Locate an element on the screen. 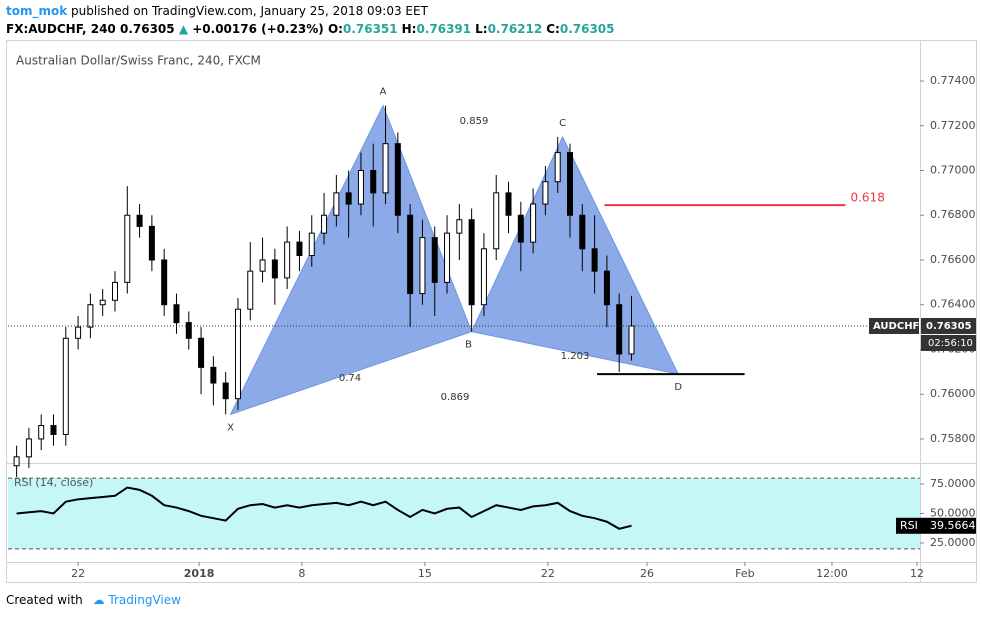 This screenshot has height=619, width=982. ohlc-key: C: is located at coordinates (553, 29).